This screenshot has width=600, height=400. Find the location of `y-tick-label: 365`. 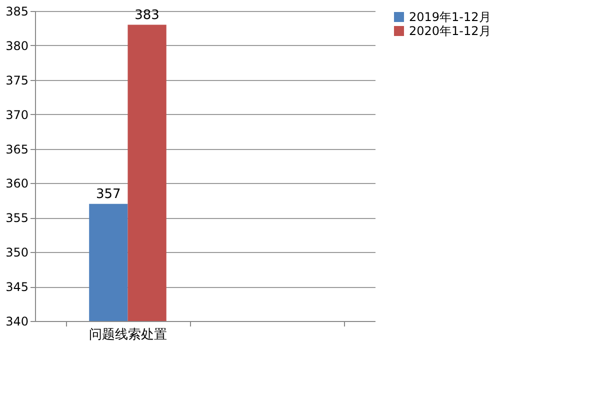

y-tick-label: 365 is located at coordinates (17, 149).